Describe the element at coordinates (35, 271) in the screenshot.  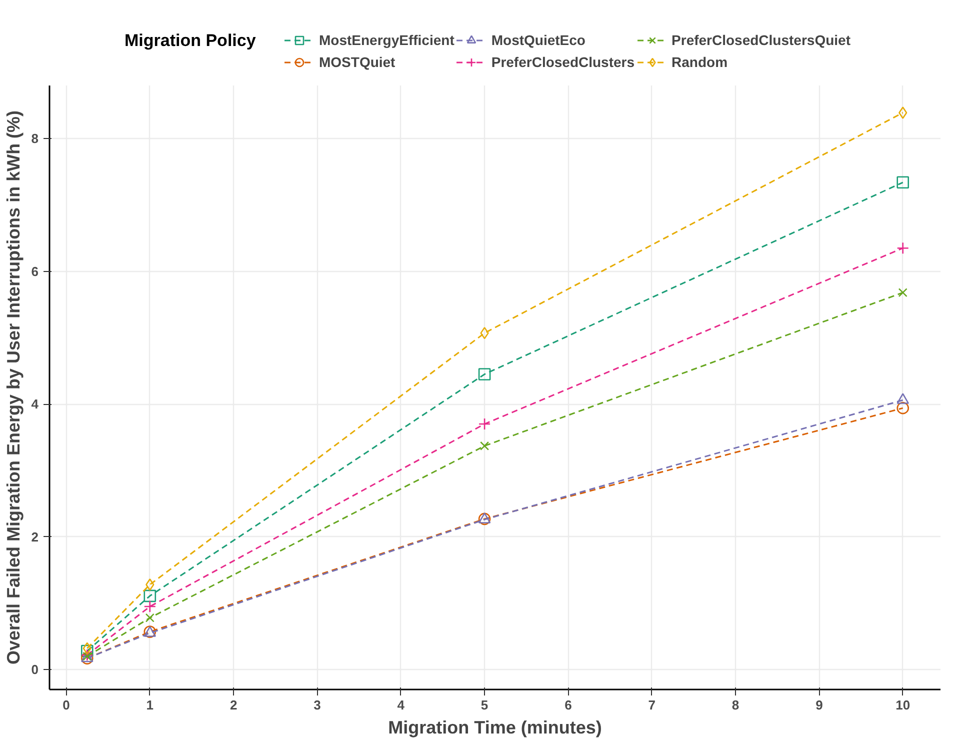
I see `y-tick-label: 6` at that location.